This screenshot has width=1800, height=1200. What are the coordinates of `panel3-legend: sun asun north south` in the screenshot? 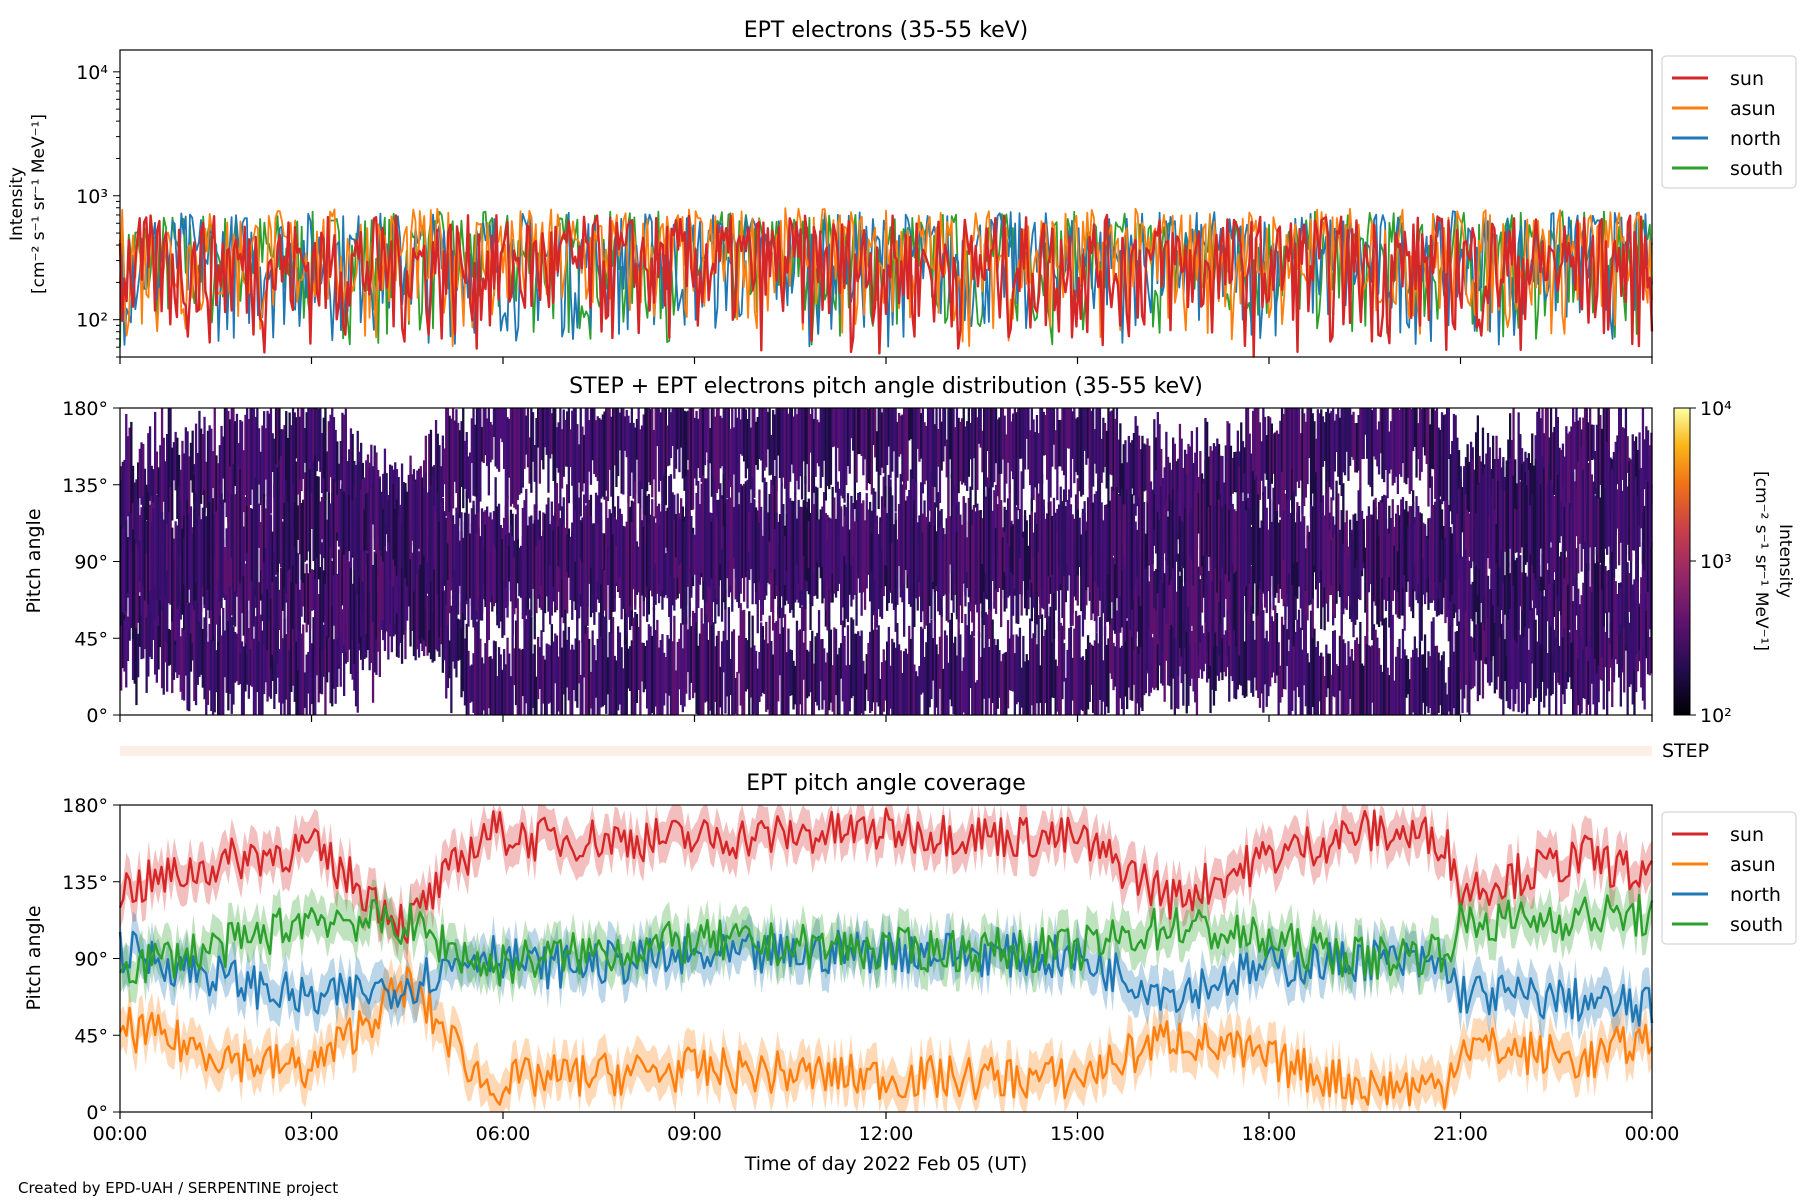 It's located at (1729, 878).